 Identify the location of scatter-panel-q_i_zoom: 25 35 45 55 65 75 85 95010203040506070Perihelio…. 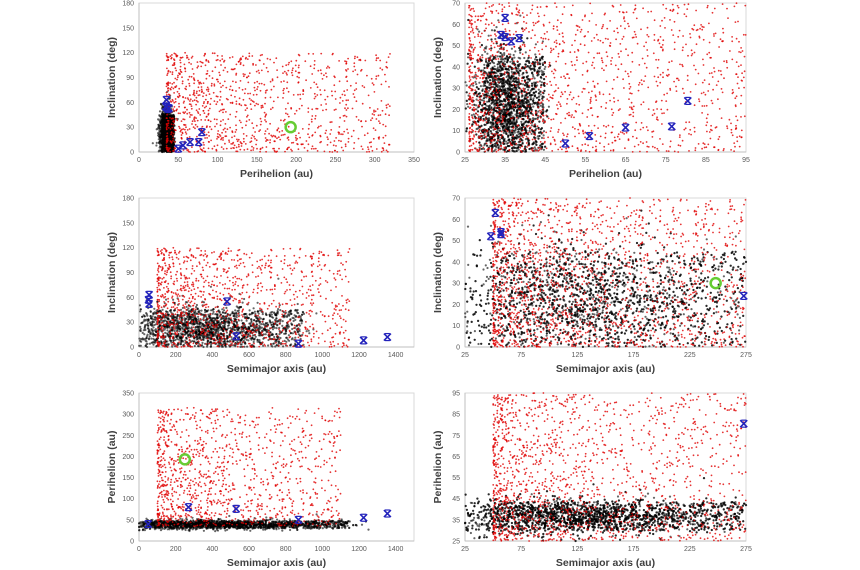
(591, 91).